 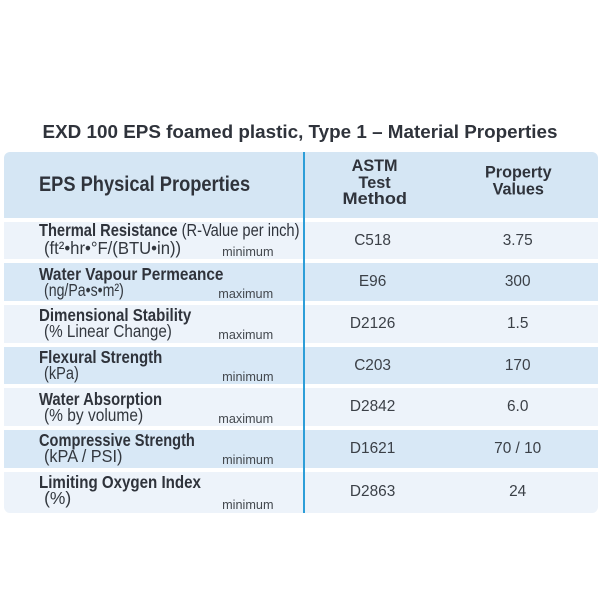 I want to click on property-label: Dimensional Stability, so click(x=115, y=315).